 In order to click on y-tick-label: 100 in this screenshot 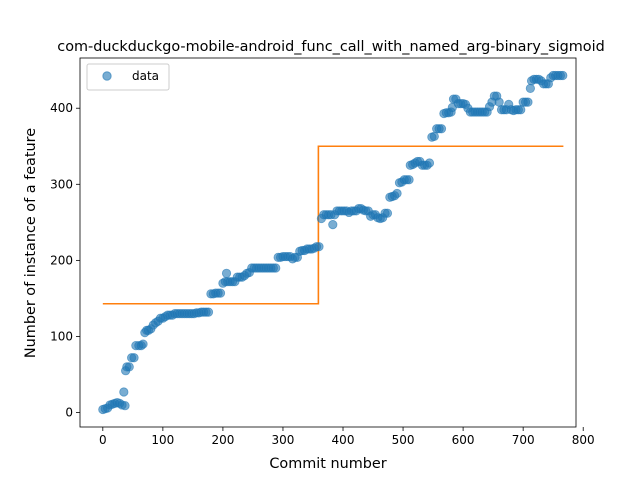, I will do `click(61, 336)`.